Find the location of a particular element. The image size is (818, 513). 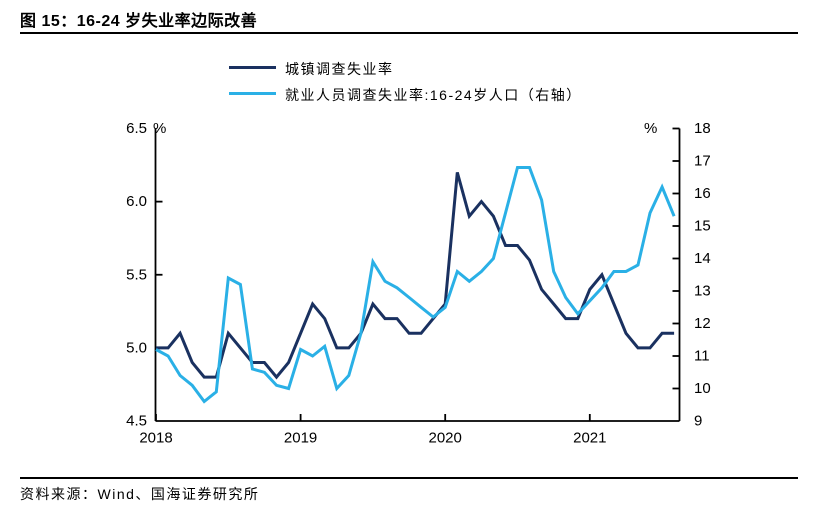

right-axis-tick-label: 10 is located at coordinates (702, 388).